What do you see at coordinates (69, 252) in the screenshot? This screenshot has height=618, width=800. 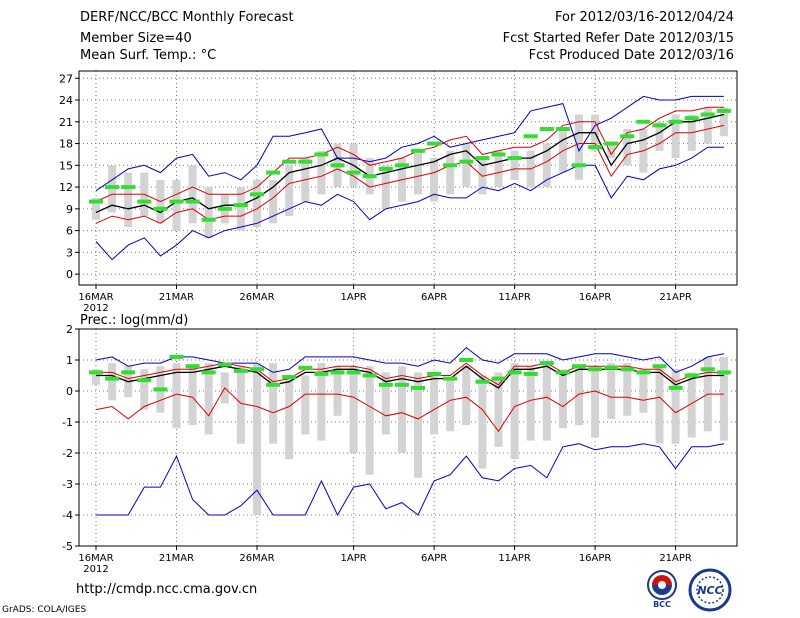 I see `y-tick-label: 3` at bounding box center [69, 252].